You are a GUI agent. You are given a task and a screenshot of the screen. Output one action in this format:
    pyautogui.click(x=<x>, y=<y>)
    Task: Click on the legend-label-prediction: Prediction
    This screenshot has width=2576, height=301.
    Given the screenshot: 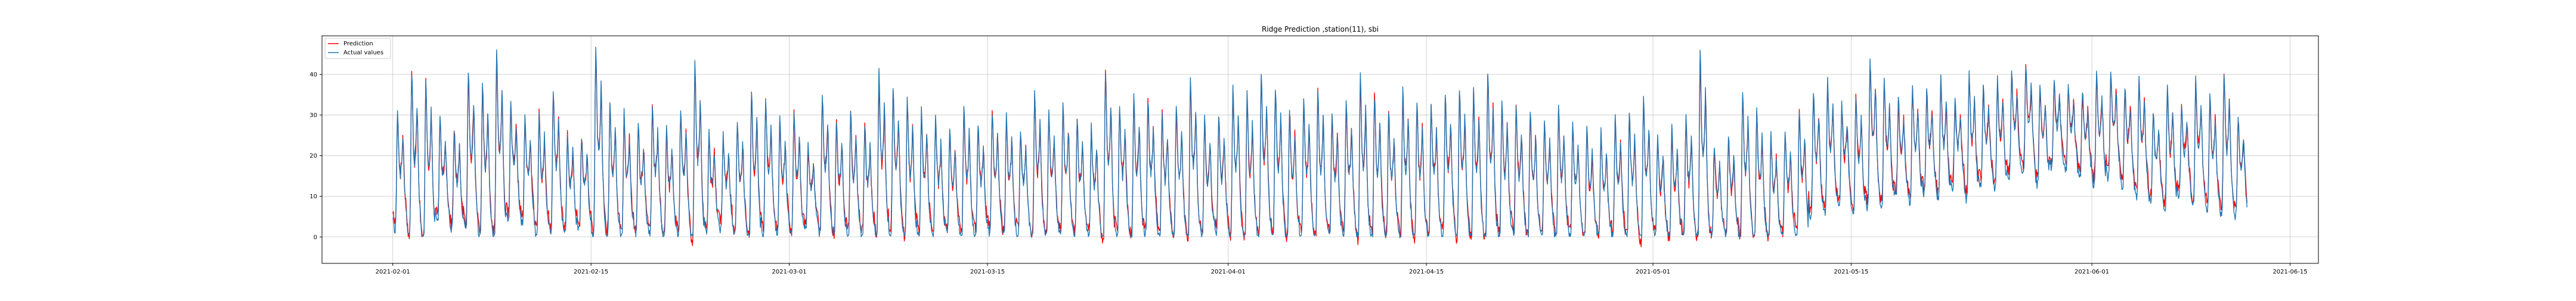 What is the action you would take?
    pyautogui.click(x=358, y=44)
    